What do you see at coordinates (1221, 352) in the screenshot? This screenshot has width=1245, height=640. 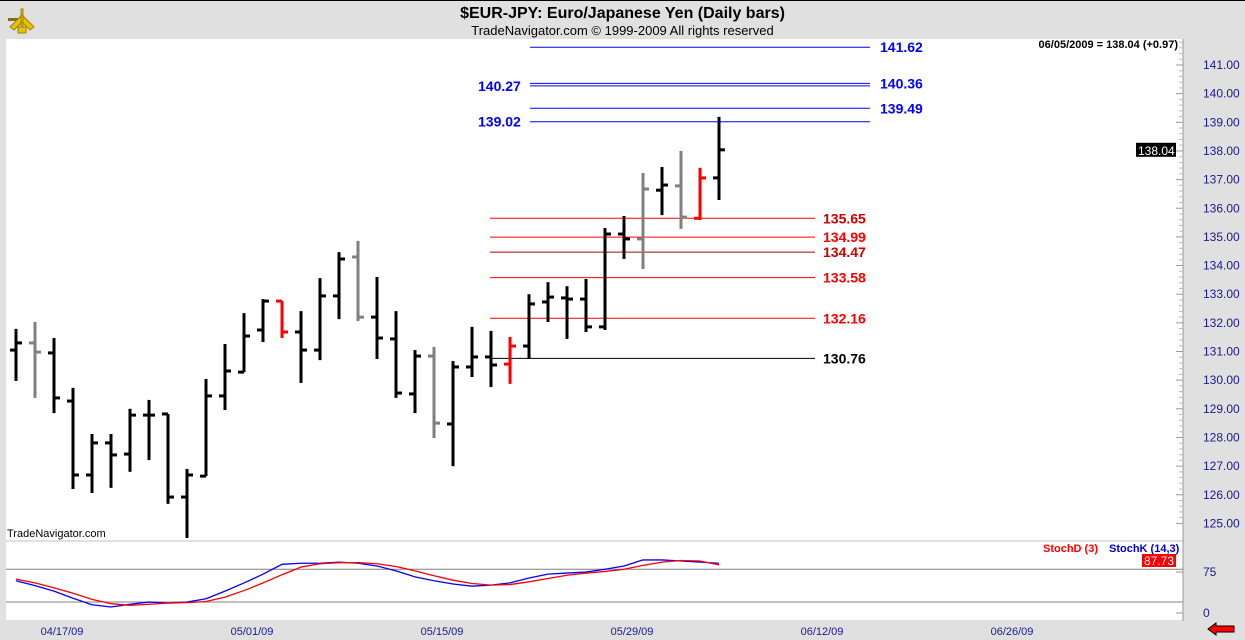 I see `y-tick-label: 131.00` at bounding box center [1221, 352].